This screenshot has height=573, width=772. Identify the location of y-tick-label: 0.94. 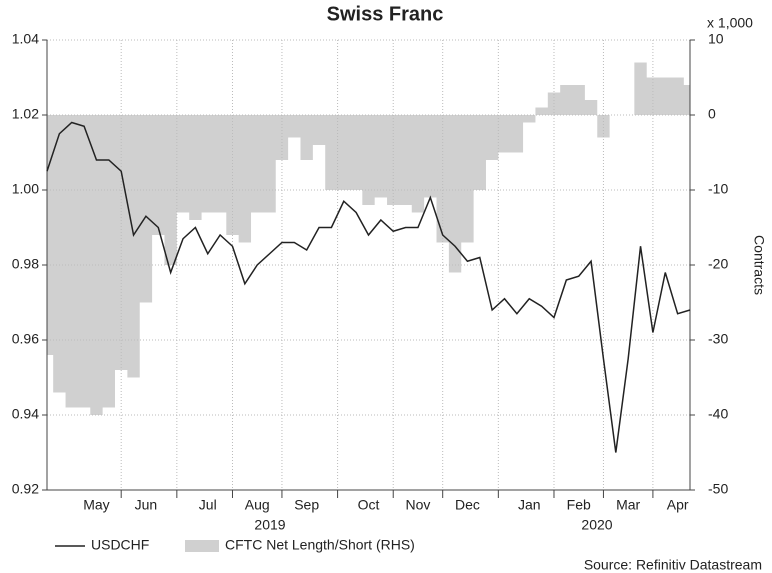
(25, 414).